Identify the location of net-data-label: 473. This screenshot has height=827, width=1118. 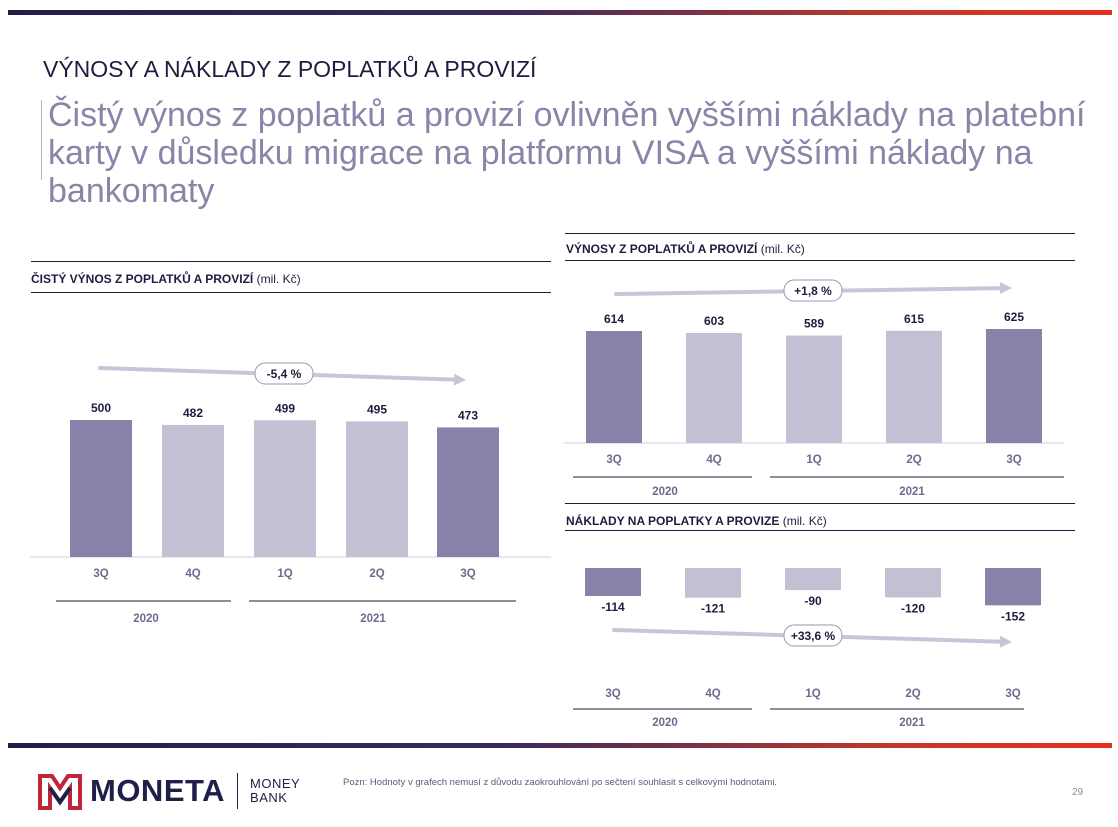
(468, 415).